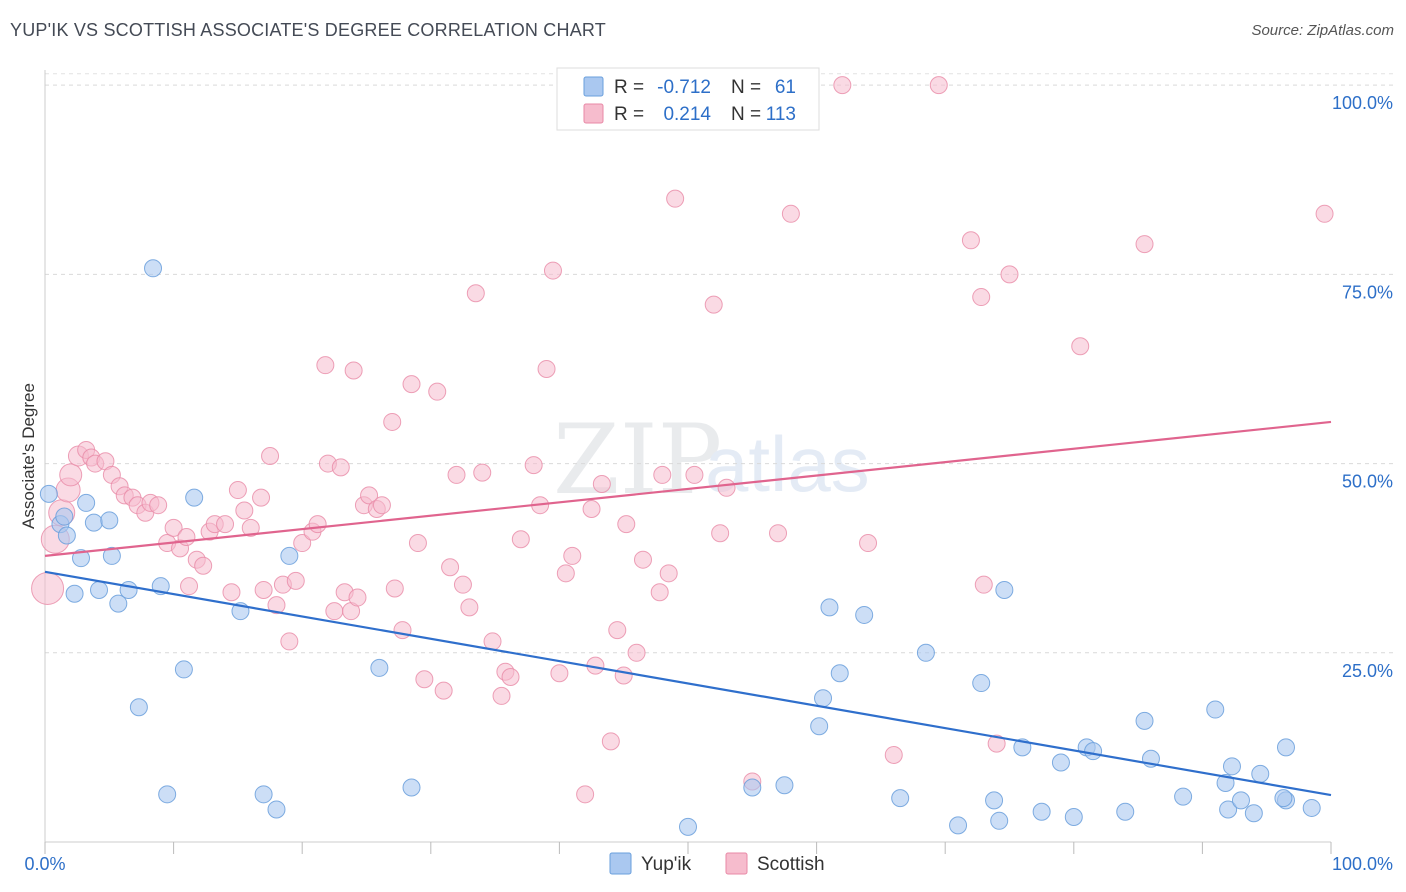  I want to click on legend-r-value-yupik: -0.712, so click(684, 87).